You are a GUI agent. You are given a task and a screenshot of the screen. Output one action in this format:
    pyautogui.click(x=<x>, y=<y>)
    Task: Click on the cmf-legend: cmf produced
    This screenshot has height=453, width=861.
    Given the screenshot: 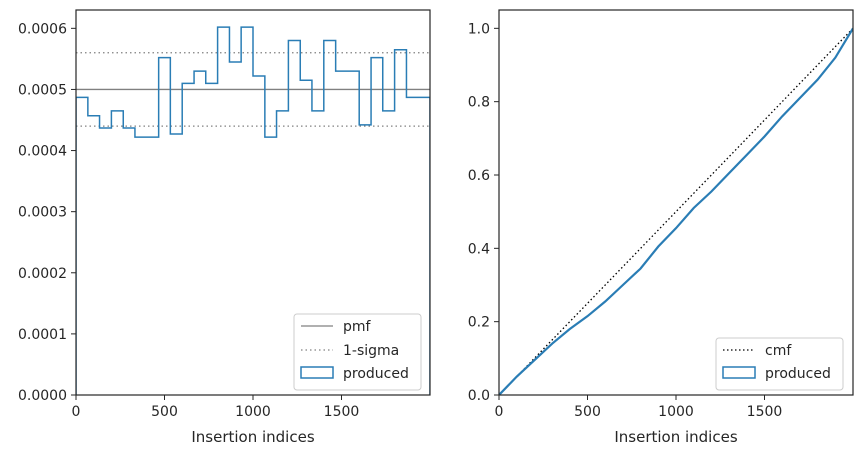 What is the action you would take?
    pyautogui.click(x=779, y=364)
    